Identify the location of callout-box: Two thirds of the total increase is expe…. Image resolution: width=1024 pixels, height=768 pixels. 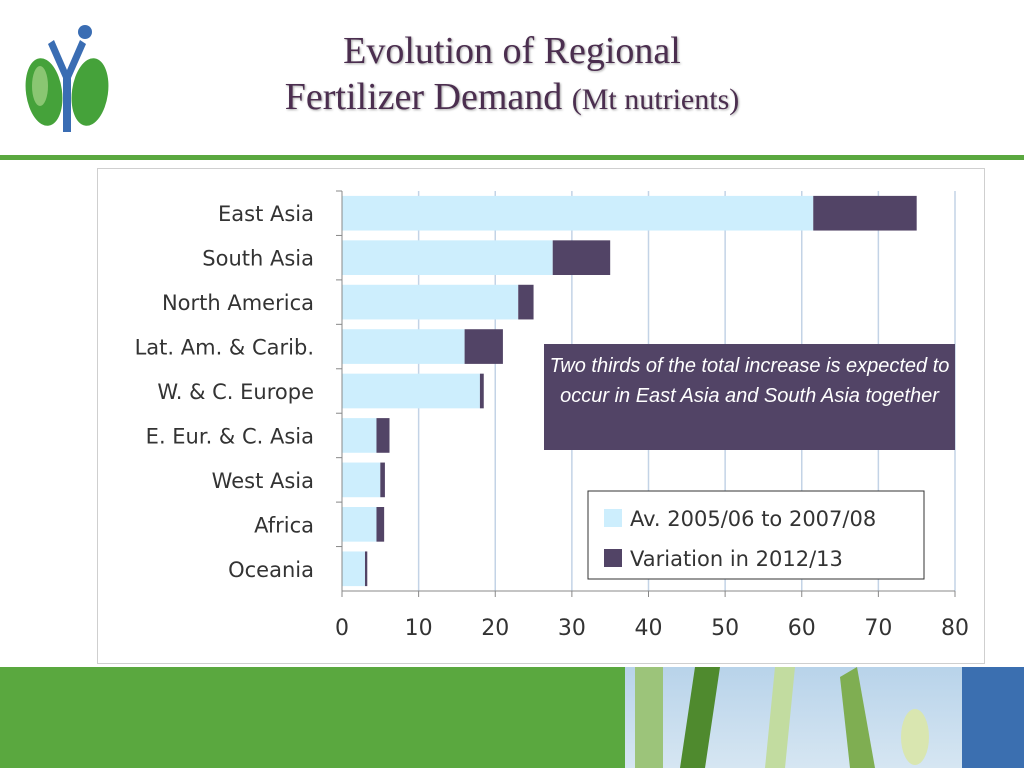
(749, 397).